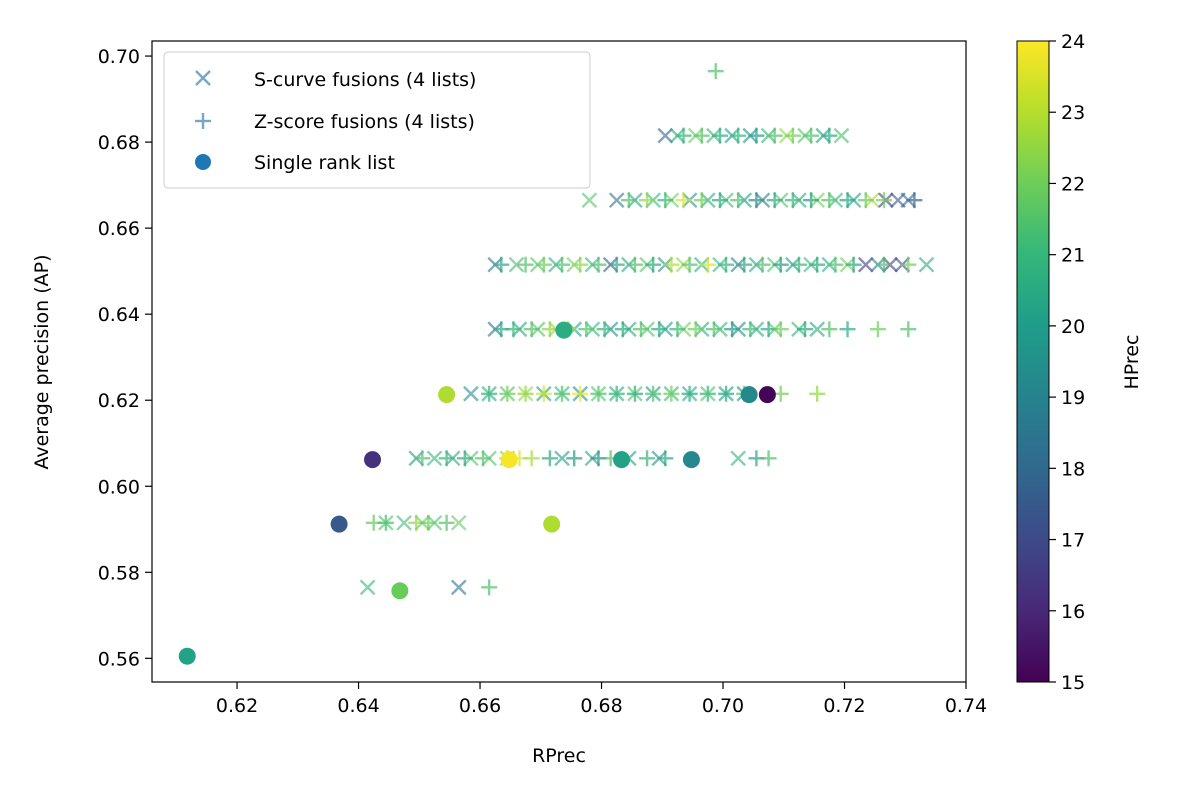 This screenshot has width=1200, height=800. Describe the element at coordinates (559, 756) in the screenshot. I see `x-axis-label: RPrec` at that location.